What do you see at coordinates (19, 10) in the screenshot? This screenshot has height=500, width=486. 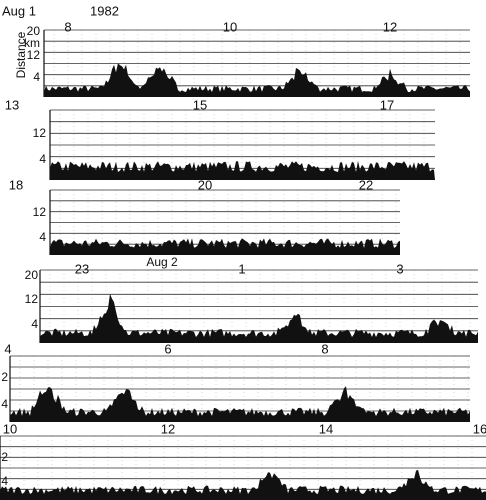 I see `date: Aug 1` at bounding box center [19, 10].